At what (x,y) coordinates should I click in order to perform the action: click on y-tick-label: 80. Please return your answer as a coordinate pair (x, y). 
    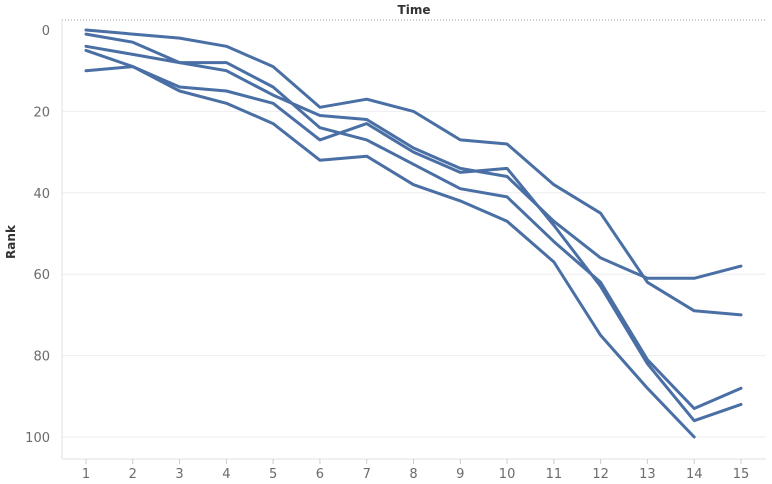
    Looking at the image, I should click on (41, 357).